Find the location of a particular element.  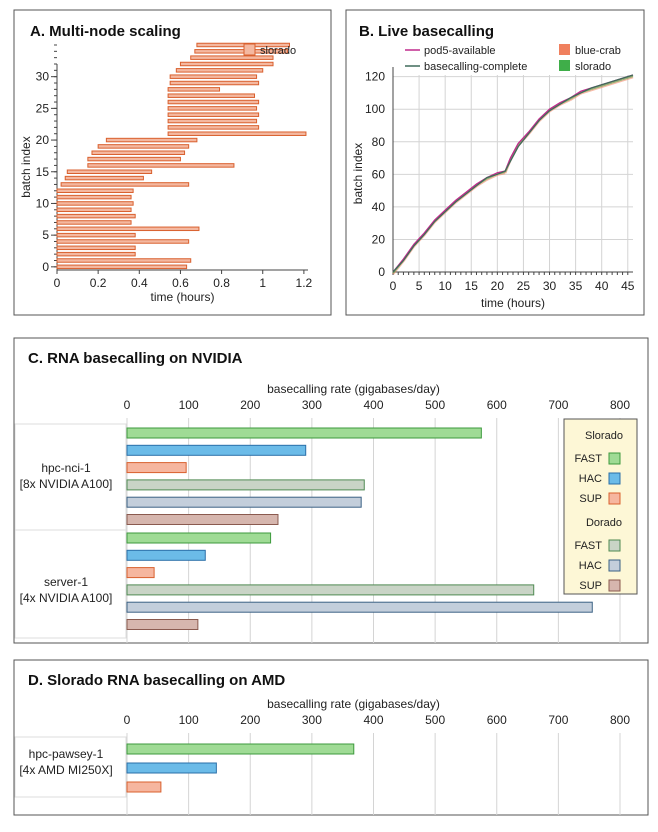

panel-b-legend-swatch-slorado is located at coordinates (564, 65).